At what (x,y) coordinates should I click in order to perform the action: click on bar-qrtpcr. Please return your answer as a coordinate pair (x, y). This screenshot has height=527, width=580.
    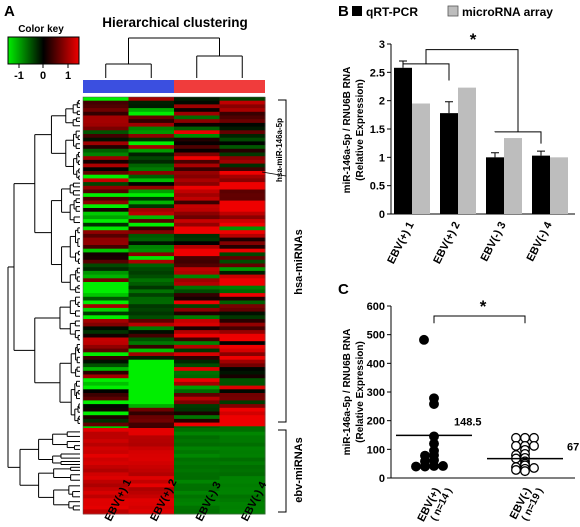
    Looking at the image, I should click on (449, 163).